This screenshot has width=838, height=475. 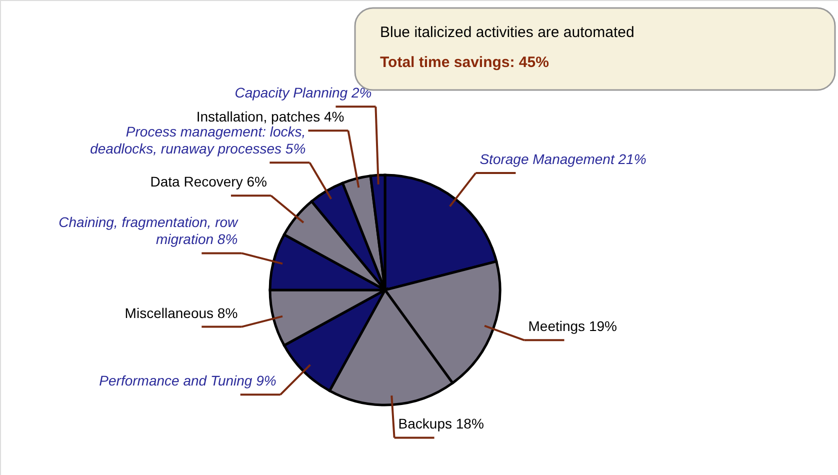 I want to click on slice-label: Data Recovery 6%, so click(x=208, y=182).